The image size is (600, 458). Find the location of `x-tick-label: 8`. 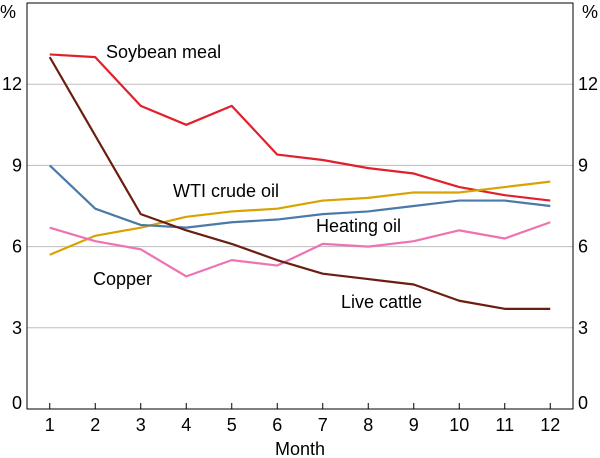

x-tick-label: 8 is located at coordinates (368, 425).